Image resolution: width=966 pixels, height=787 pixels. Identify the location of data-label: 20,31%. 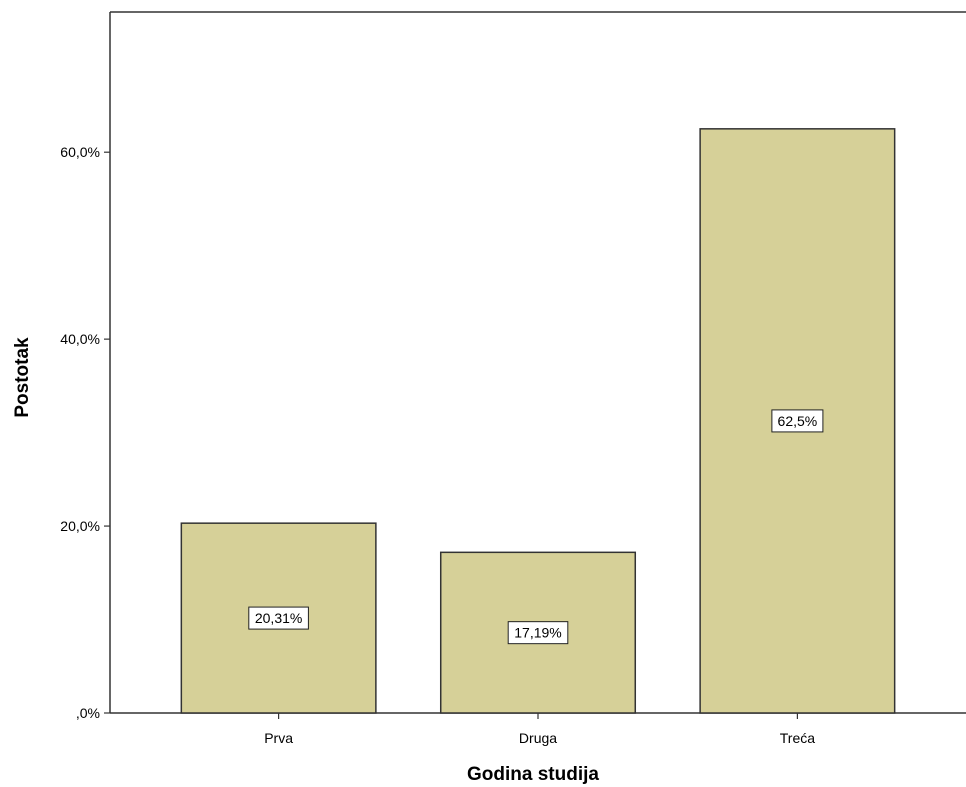
(278, 618).